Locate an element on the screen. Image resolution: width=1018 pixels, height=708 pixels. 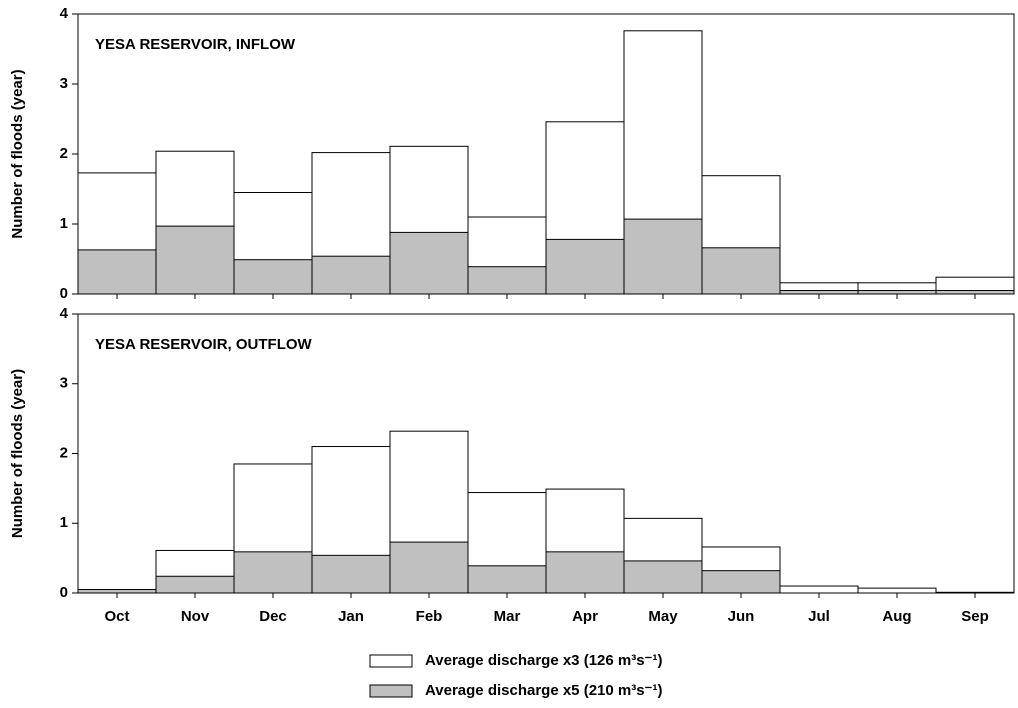
x-tick-label: Apr is located at coordinates (585, 616).